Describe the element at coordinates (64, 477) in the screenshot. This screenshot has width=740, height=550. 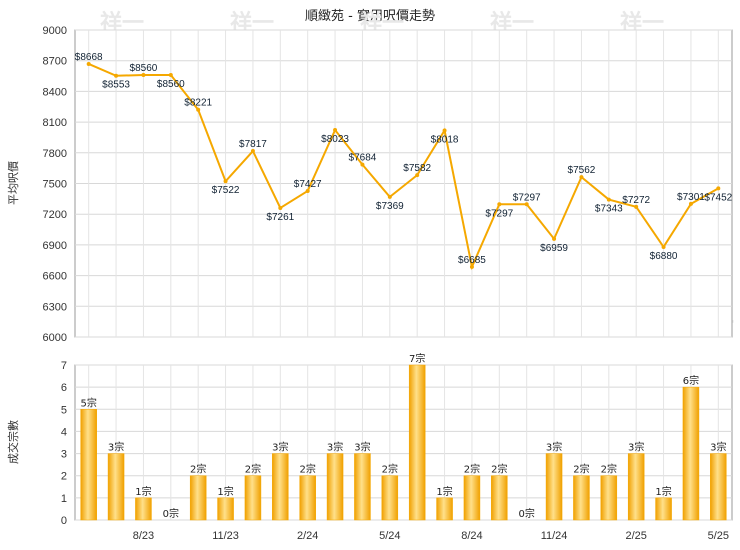
I see `volume-y-tick-label: 2` at that location.